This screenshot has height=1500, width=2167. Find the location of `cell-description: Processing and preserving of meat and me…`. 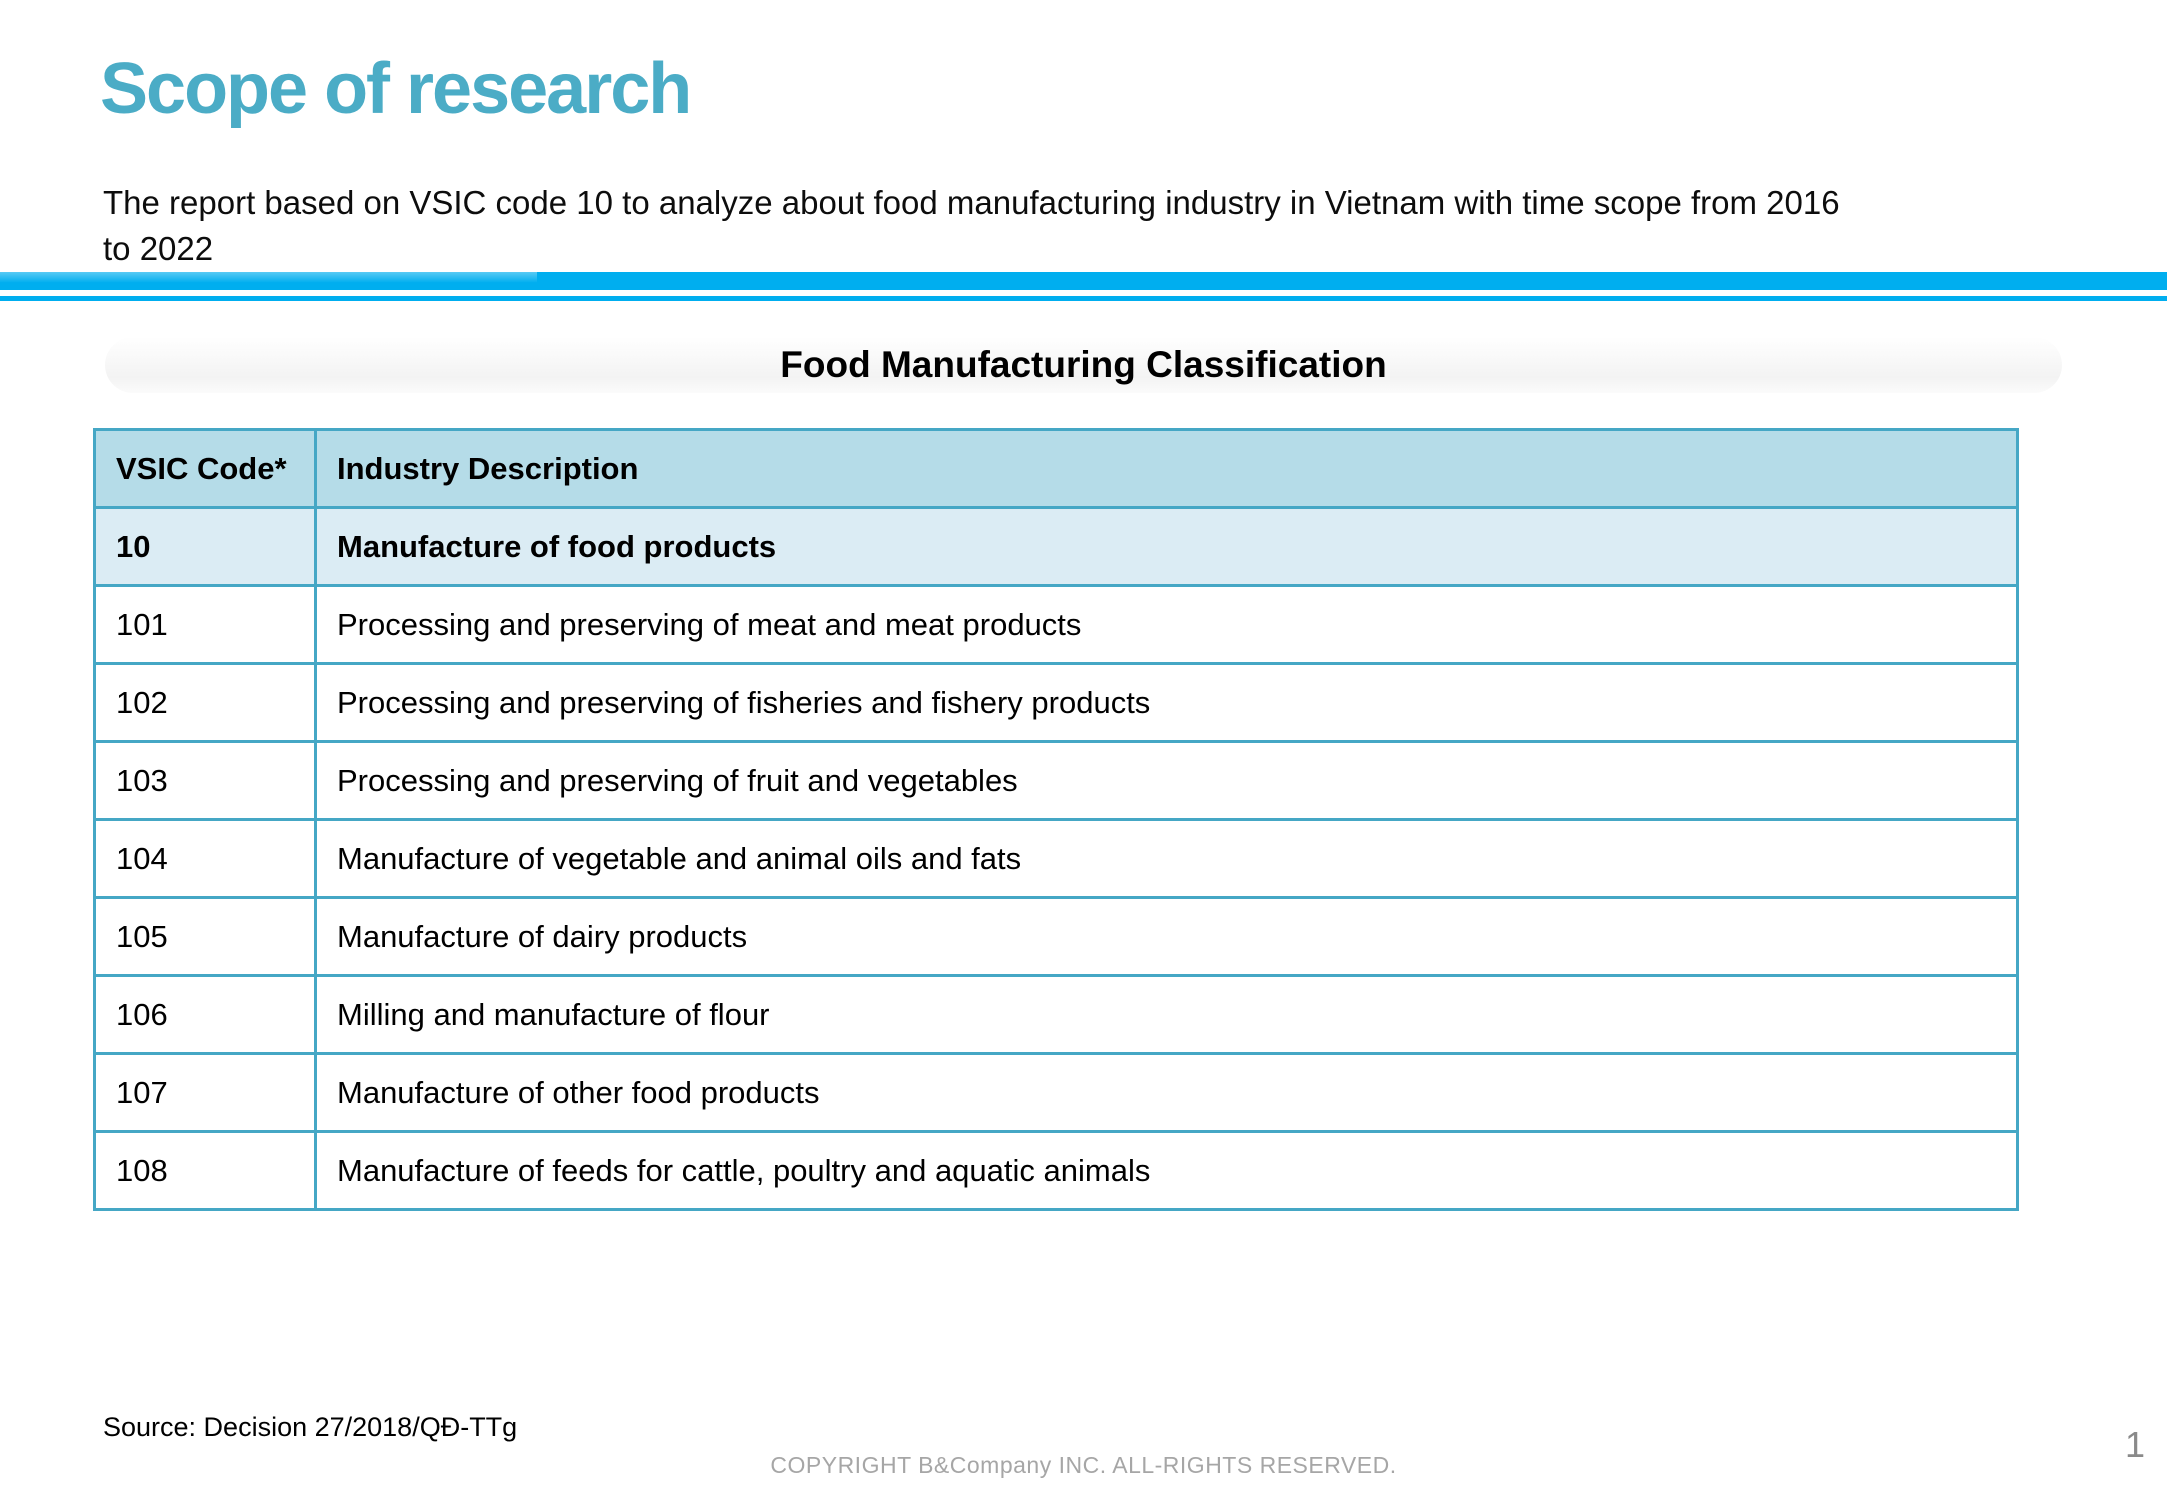

cell-description: Processing and preserving of meat and me… is located at coordinates (1166, 624).